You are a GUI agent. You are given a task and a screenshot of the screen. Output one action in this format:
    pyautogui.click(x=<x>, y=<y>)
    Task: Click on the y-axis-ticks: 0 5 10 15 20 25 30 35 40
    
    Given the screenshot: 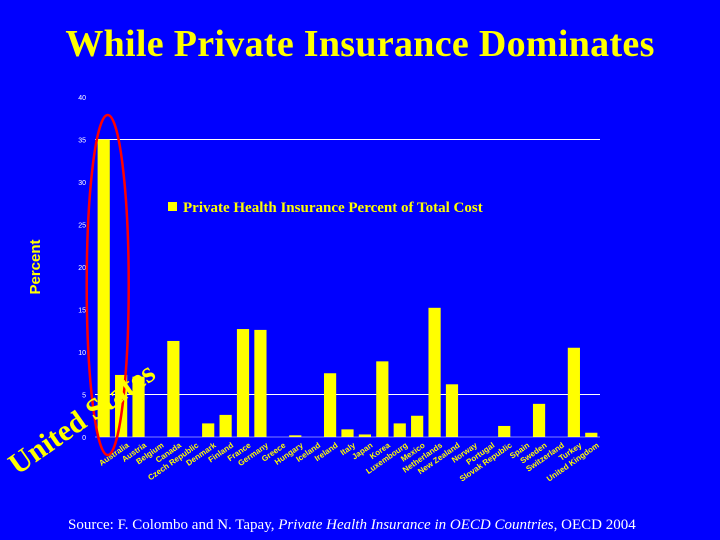 What is the action you would take?
    pyautogui.click(x=82, y=268)
    